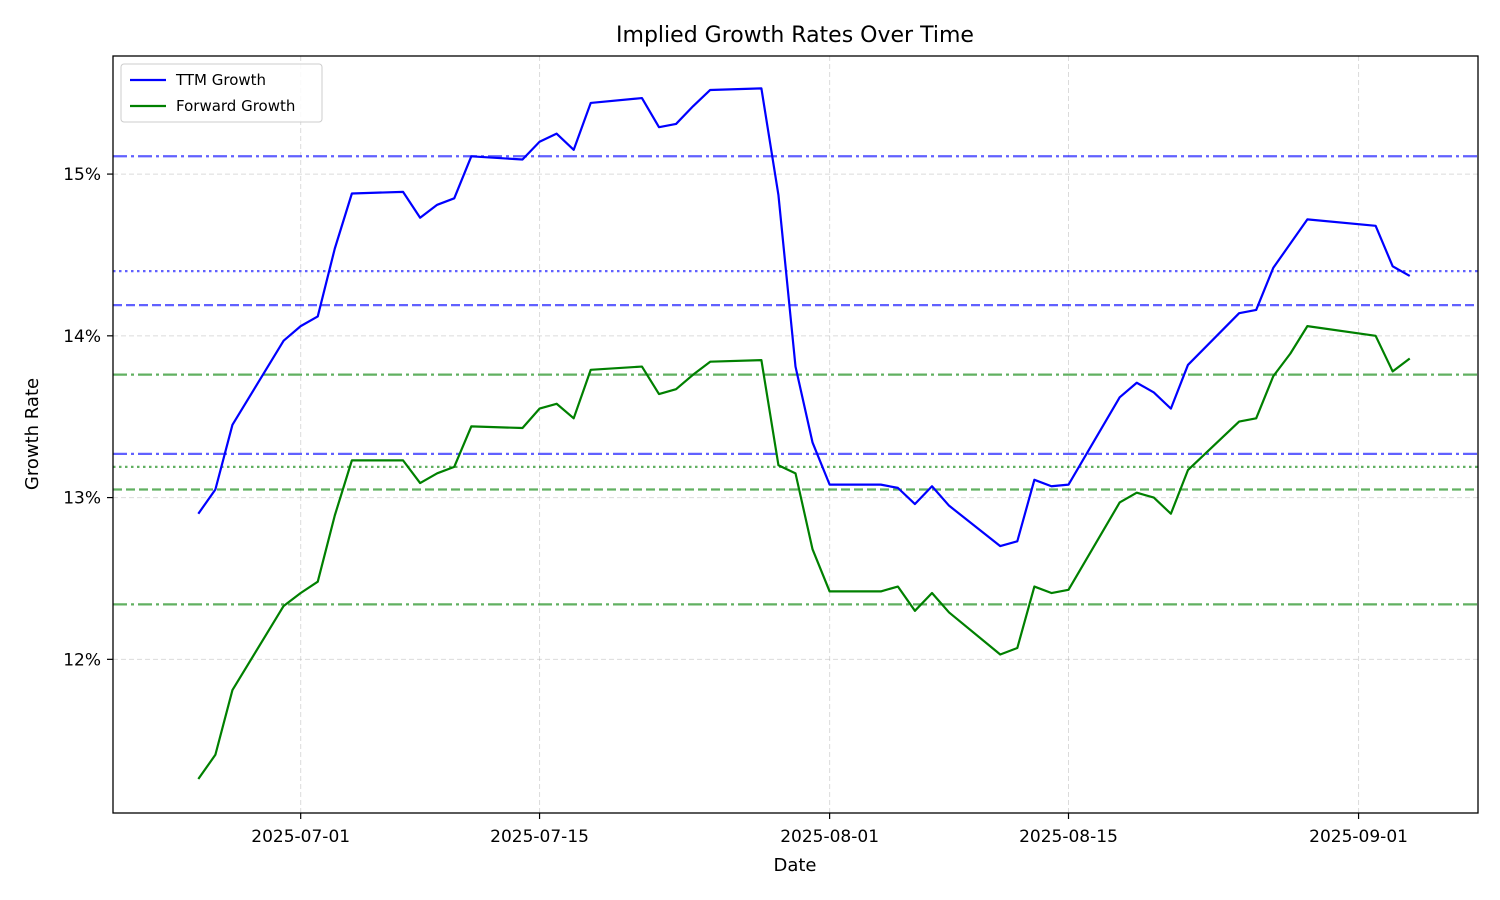  Describe the element at coordinates (1068, 837) in the screenshot. I see `x-tick-label: 2025-08-15` at that location.